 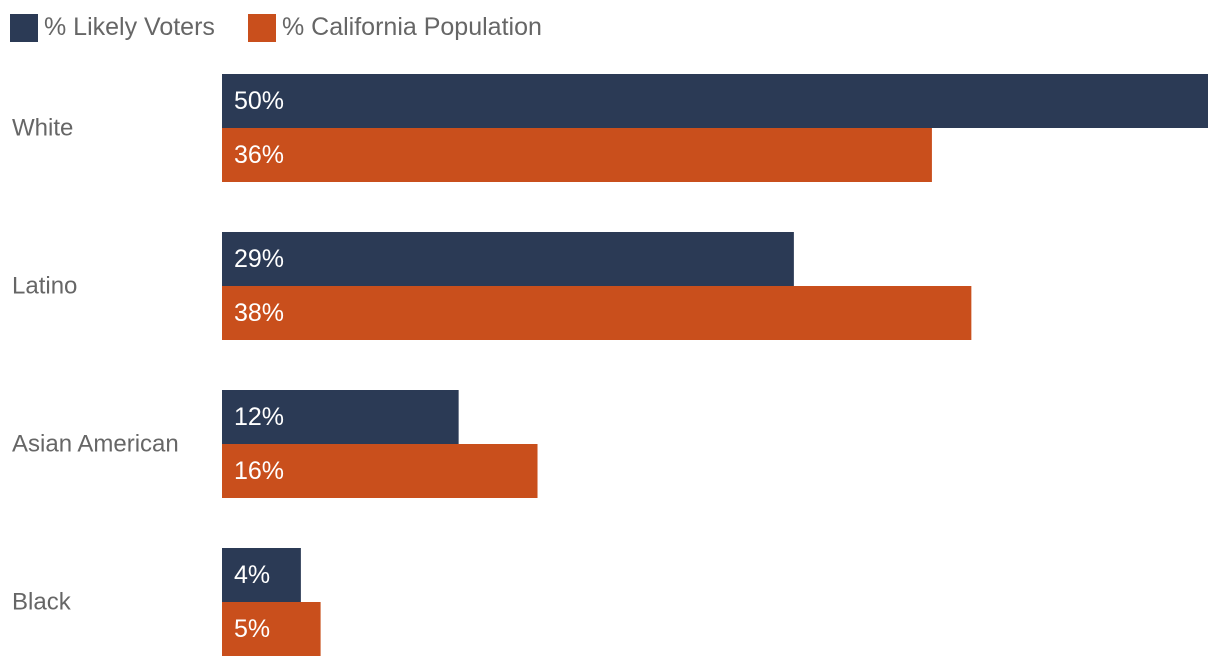 I want to click on legend: % Likely Voters % California Population, so click(x=276, y=27).